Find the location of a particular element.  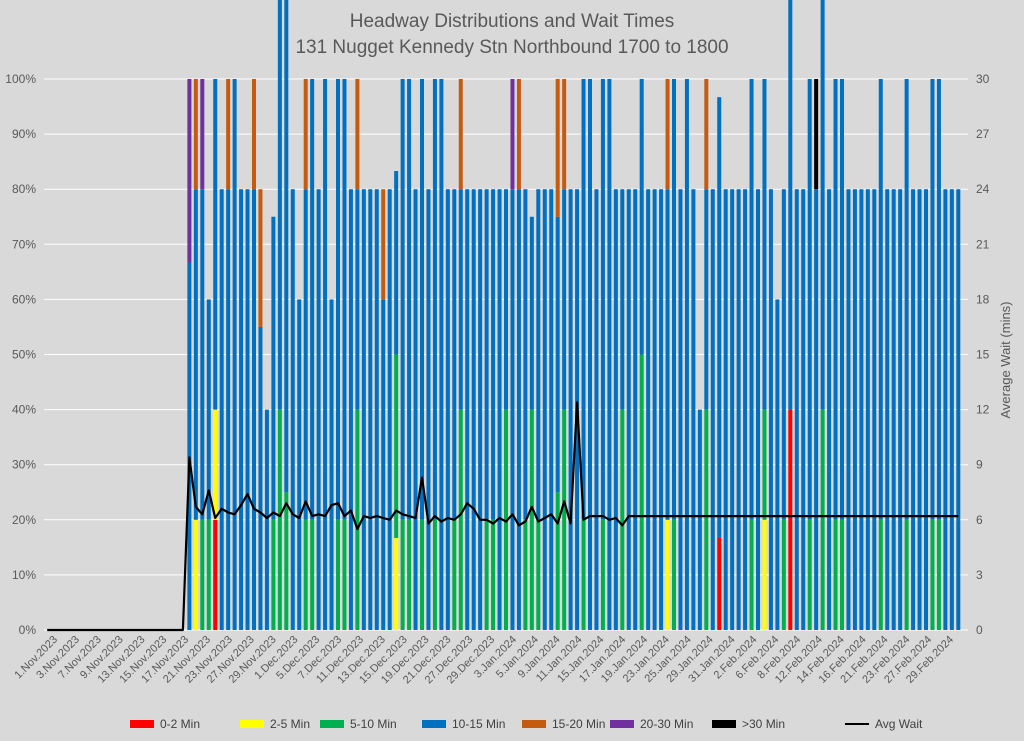

right-axis-tick-label: 3 is located at coordinates (979, 575).